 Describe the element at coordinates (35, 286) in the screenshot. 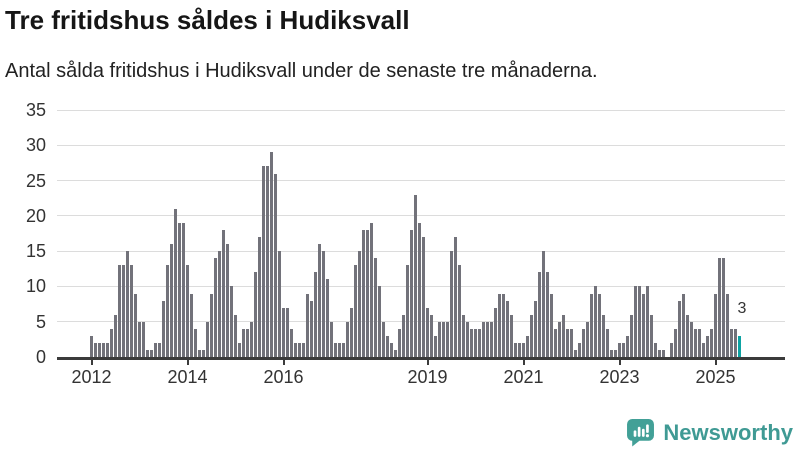

I see `y-axis-tick-label: 10` at that location.